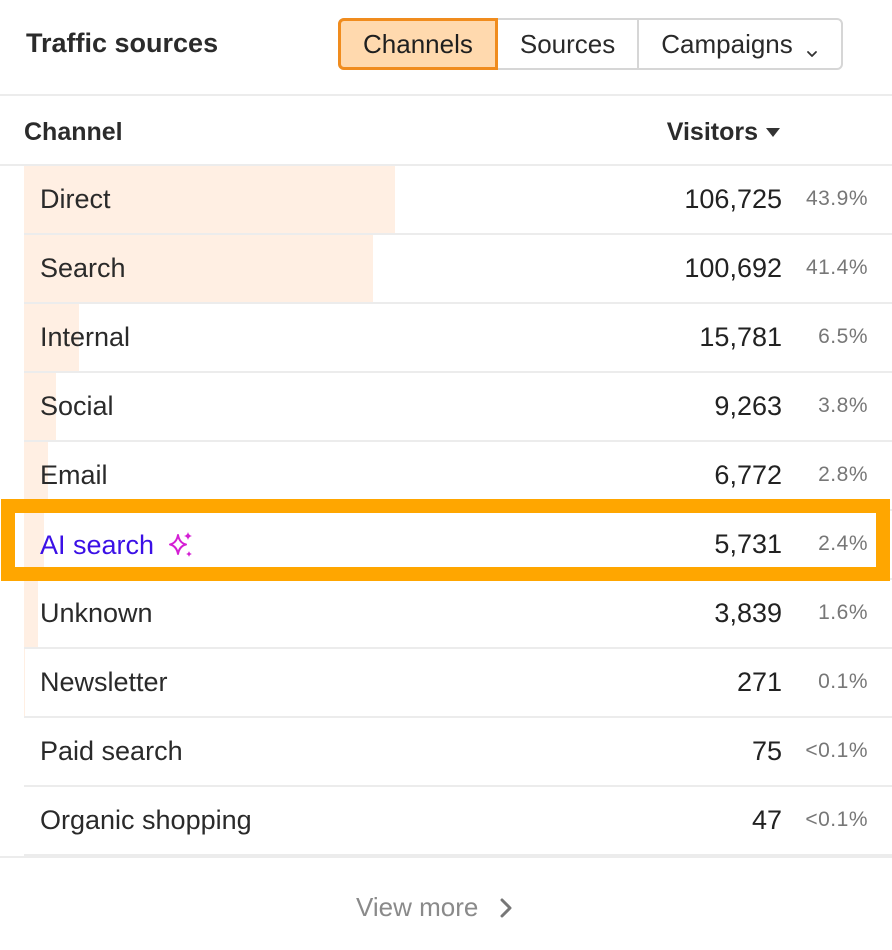 Image resolution: width=892 pixels, height=950 pixels. I want to click on channel-label: Unknown, so click(96, 613).